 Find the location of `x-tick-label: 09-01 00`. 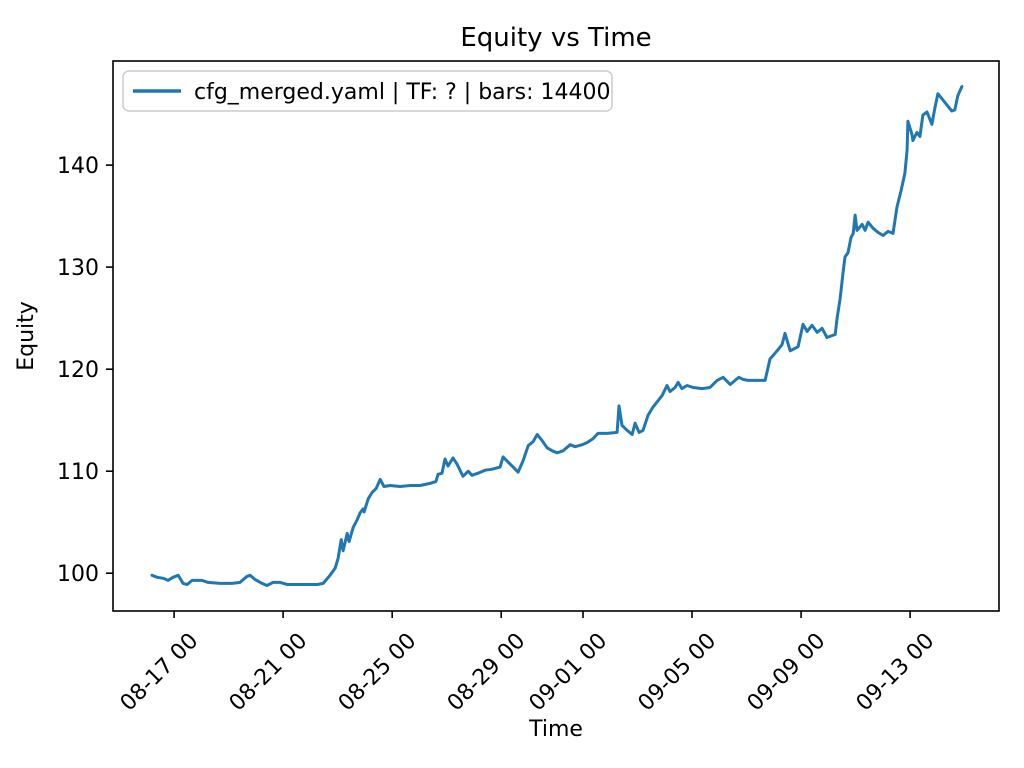

x-tick-label: 09-01 00 is located at coordinates (569, 673).